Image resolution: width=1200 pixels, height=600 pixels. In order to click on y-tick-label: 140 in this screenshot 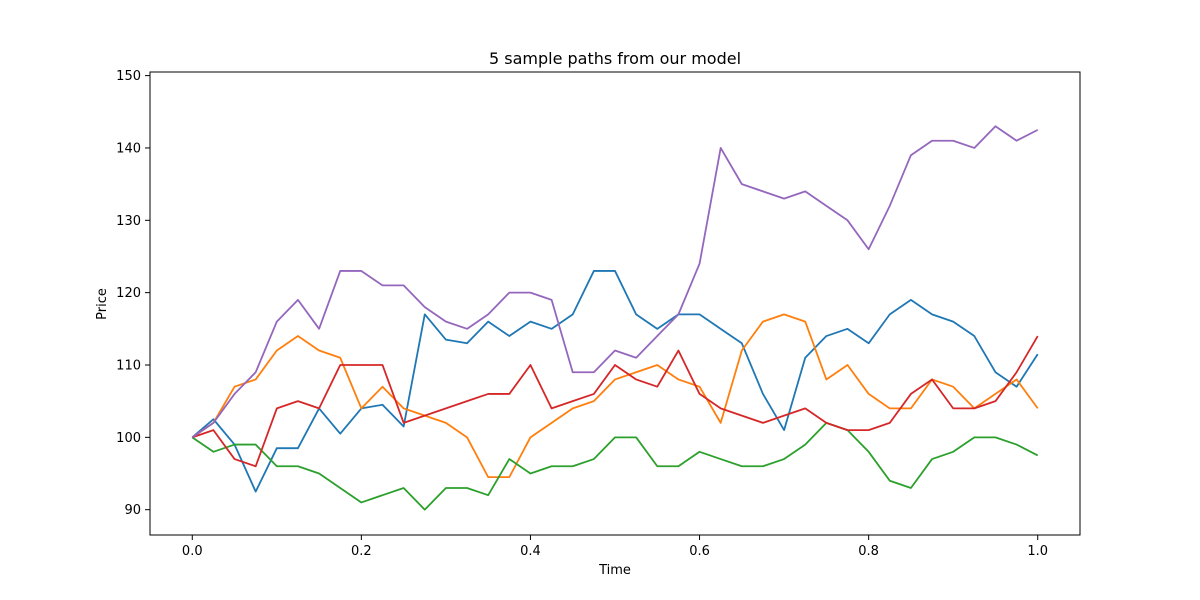, I will do `click(128, 148)`.